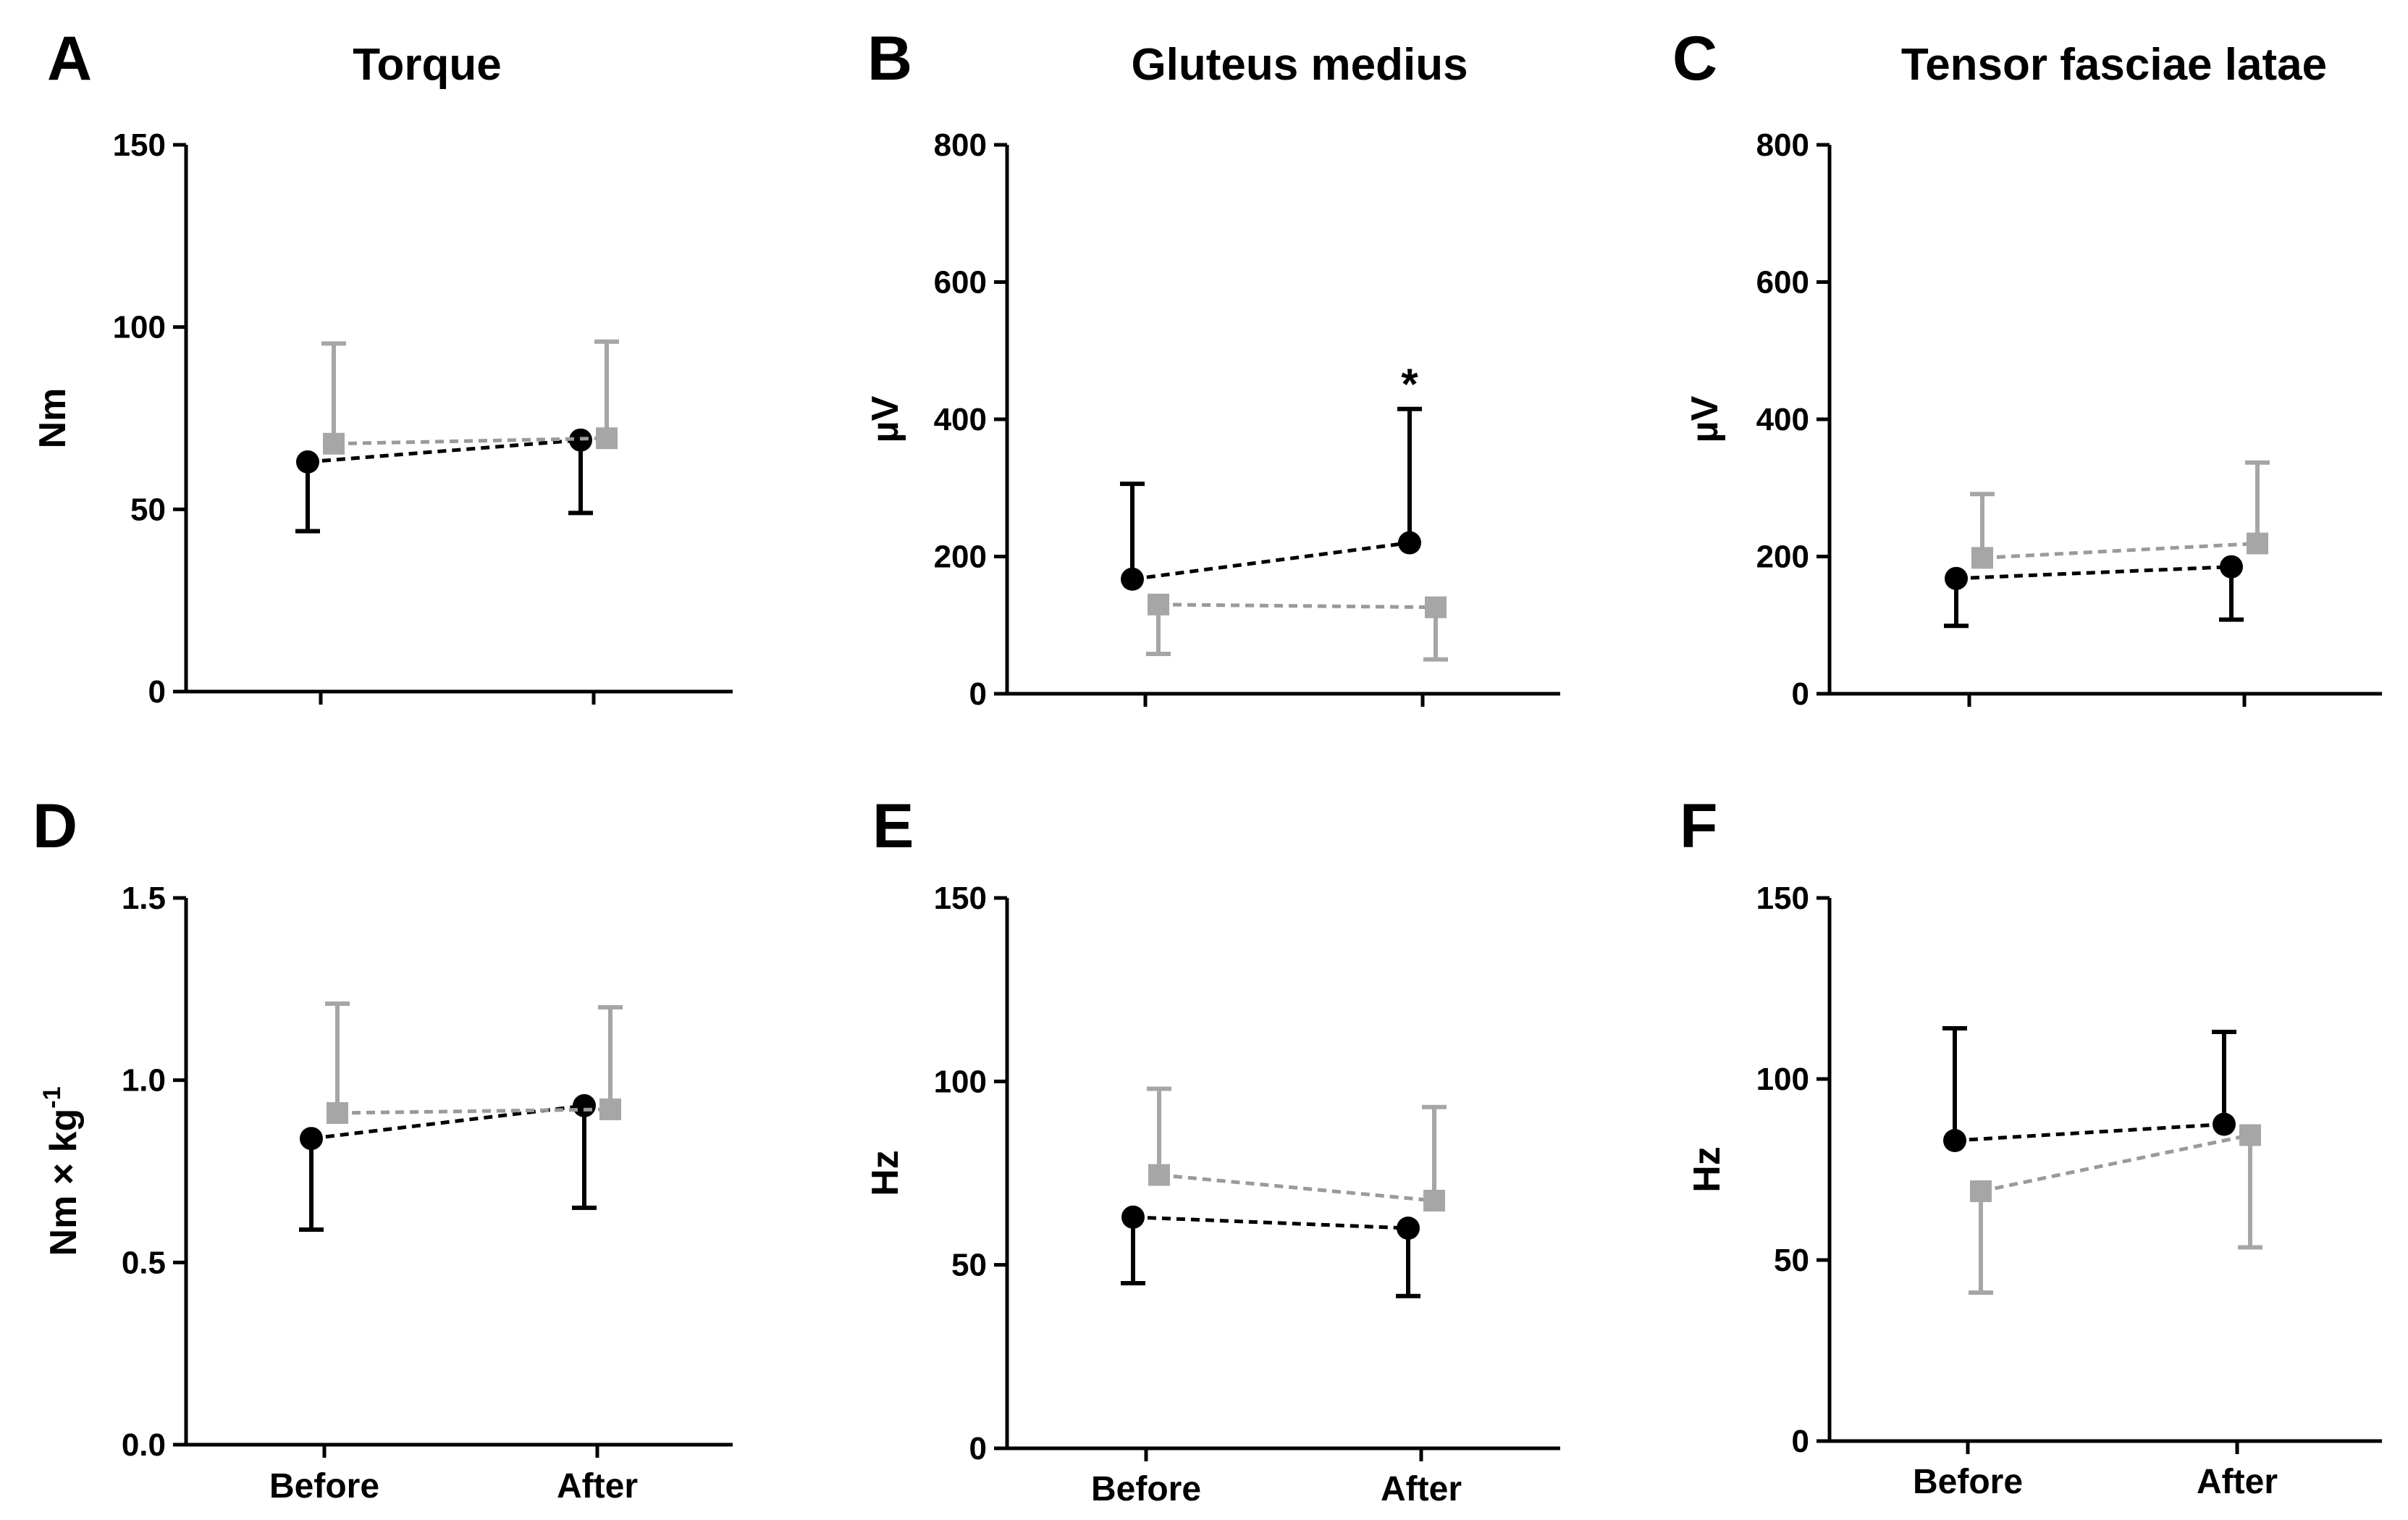  What do you see at coordinates (382, 367) in the screenshot?
I see `panel-a: A Torque 0 50 100 150 Nm` at bounding box center [382, 367].